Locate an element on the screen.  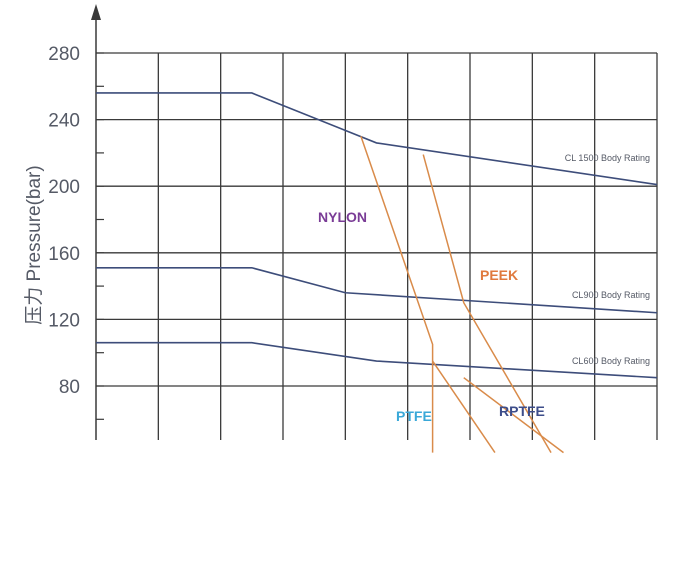
series-line-cl900-body-rating is located at coordinates (377, 290).